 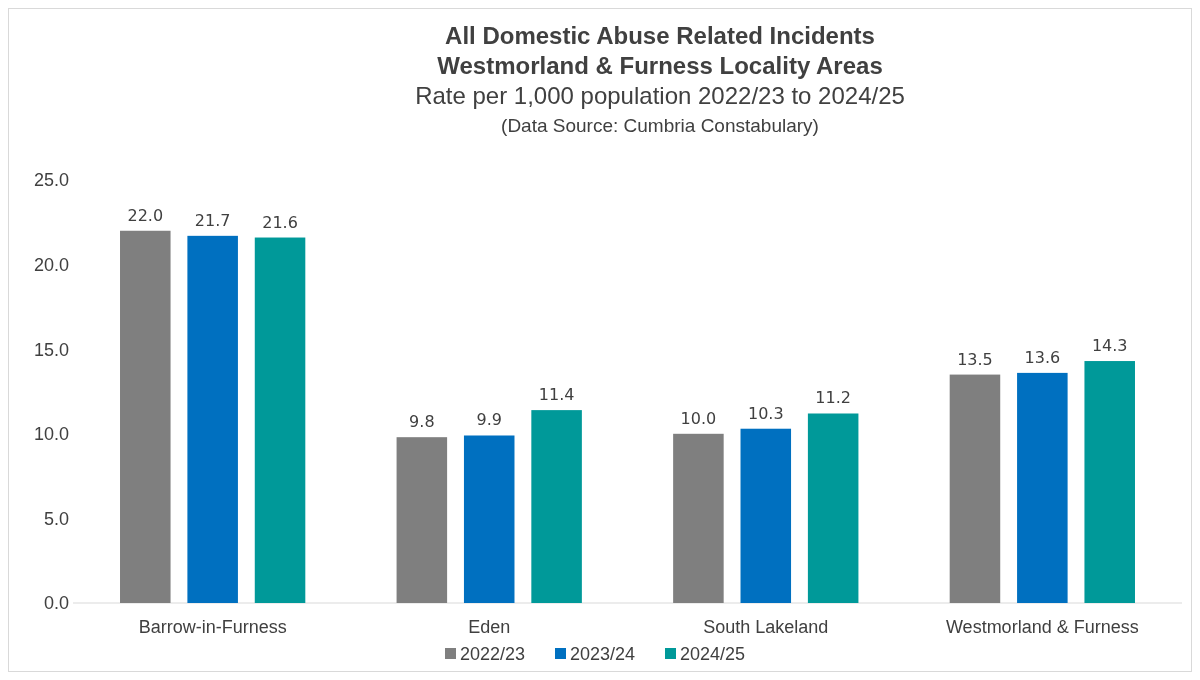 I want to click on legend-label: 2022/23, so click(x=493, y=654).